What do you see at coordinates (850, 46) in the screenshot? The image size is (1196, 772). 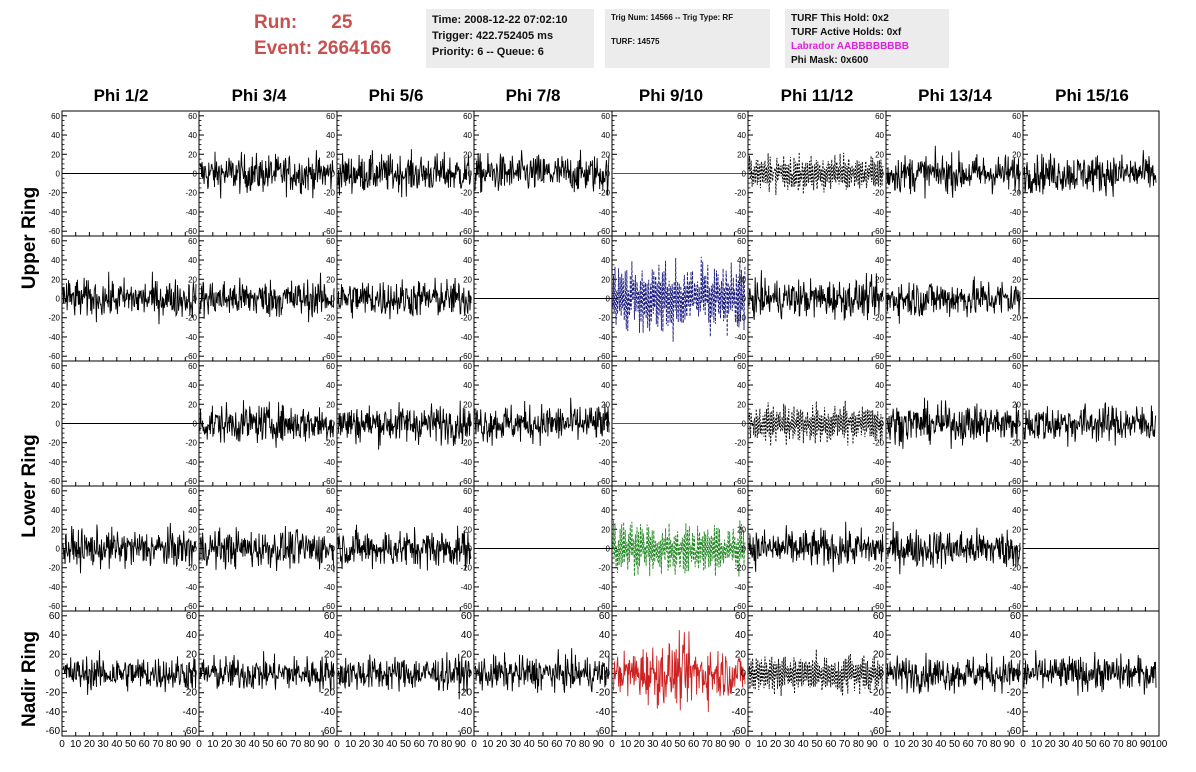 I see `labrador-text: Labrador AABBBBBBBB` at bounding box center [850, 46].